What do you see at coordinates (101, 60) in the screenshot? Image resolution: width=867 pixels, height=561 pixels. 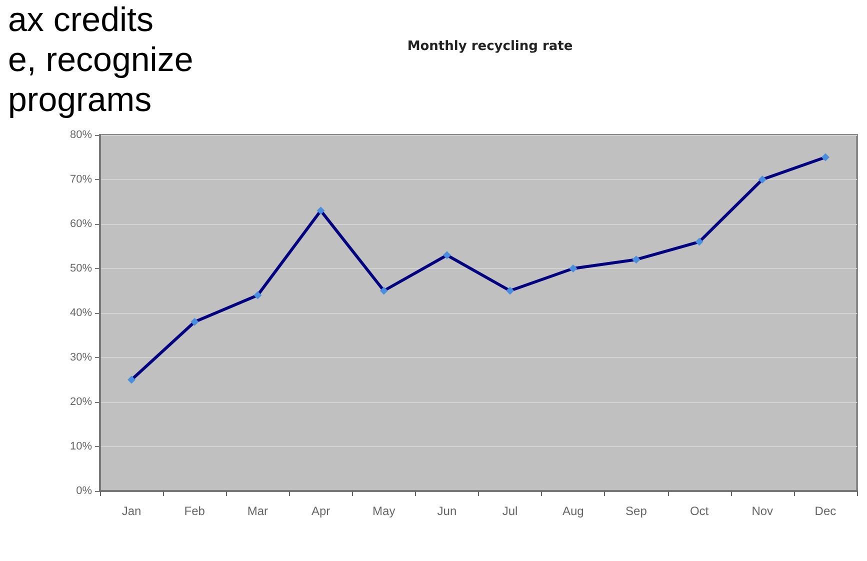 I see `text: e, recognize` at bounding box center [101, 60].